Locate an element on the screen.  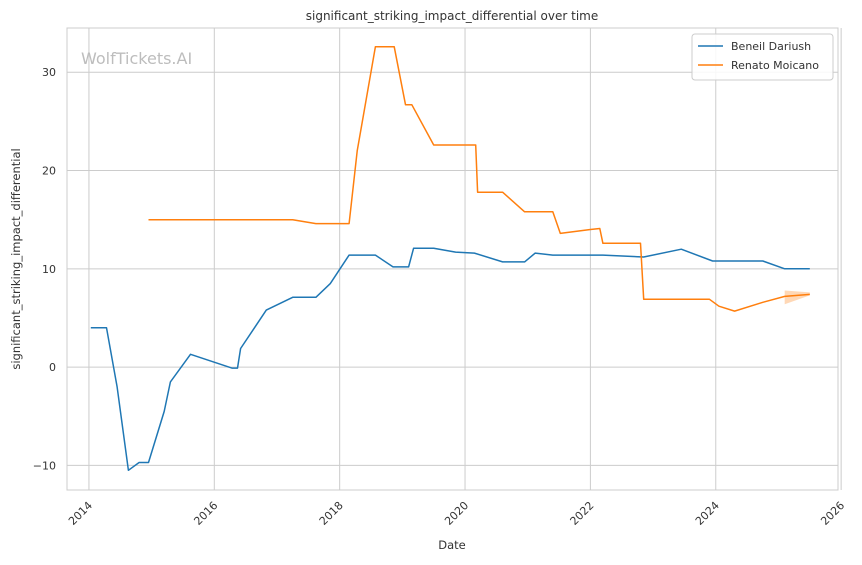
legend-label-renato-moicano: Renato Moicano is located at coordinates (775, 65).